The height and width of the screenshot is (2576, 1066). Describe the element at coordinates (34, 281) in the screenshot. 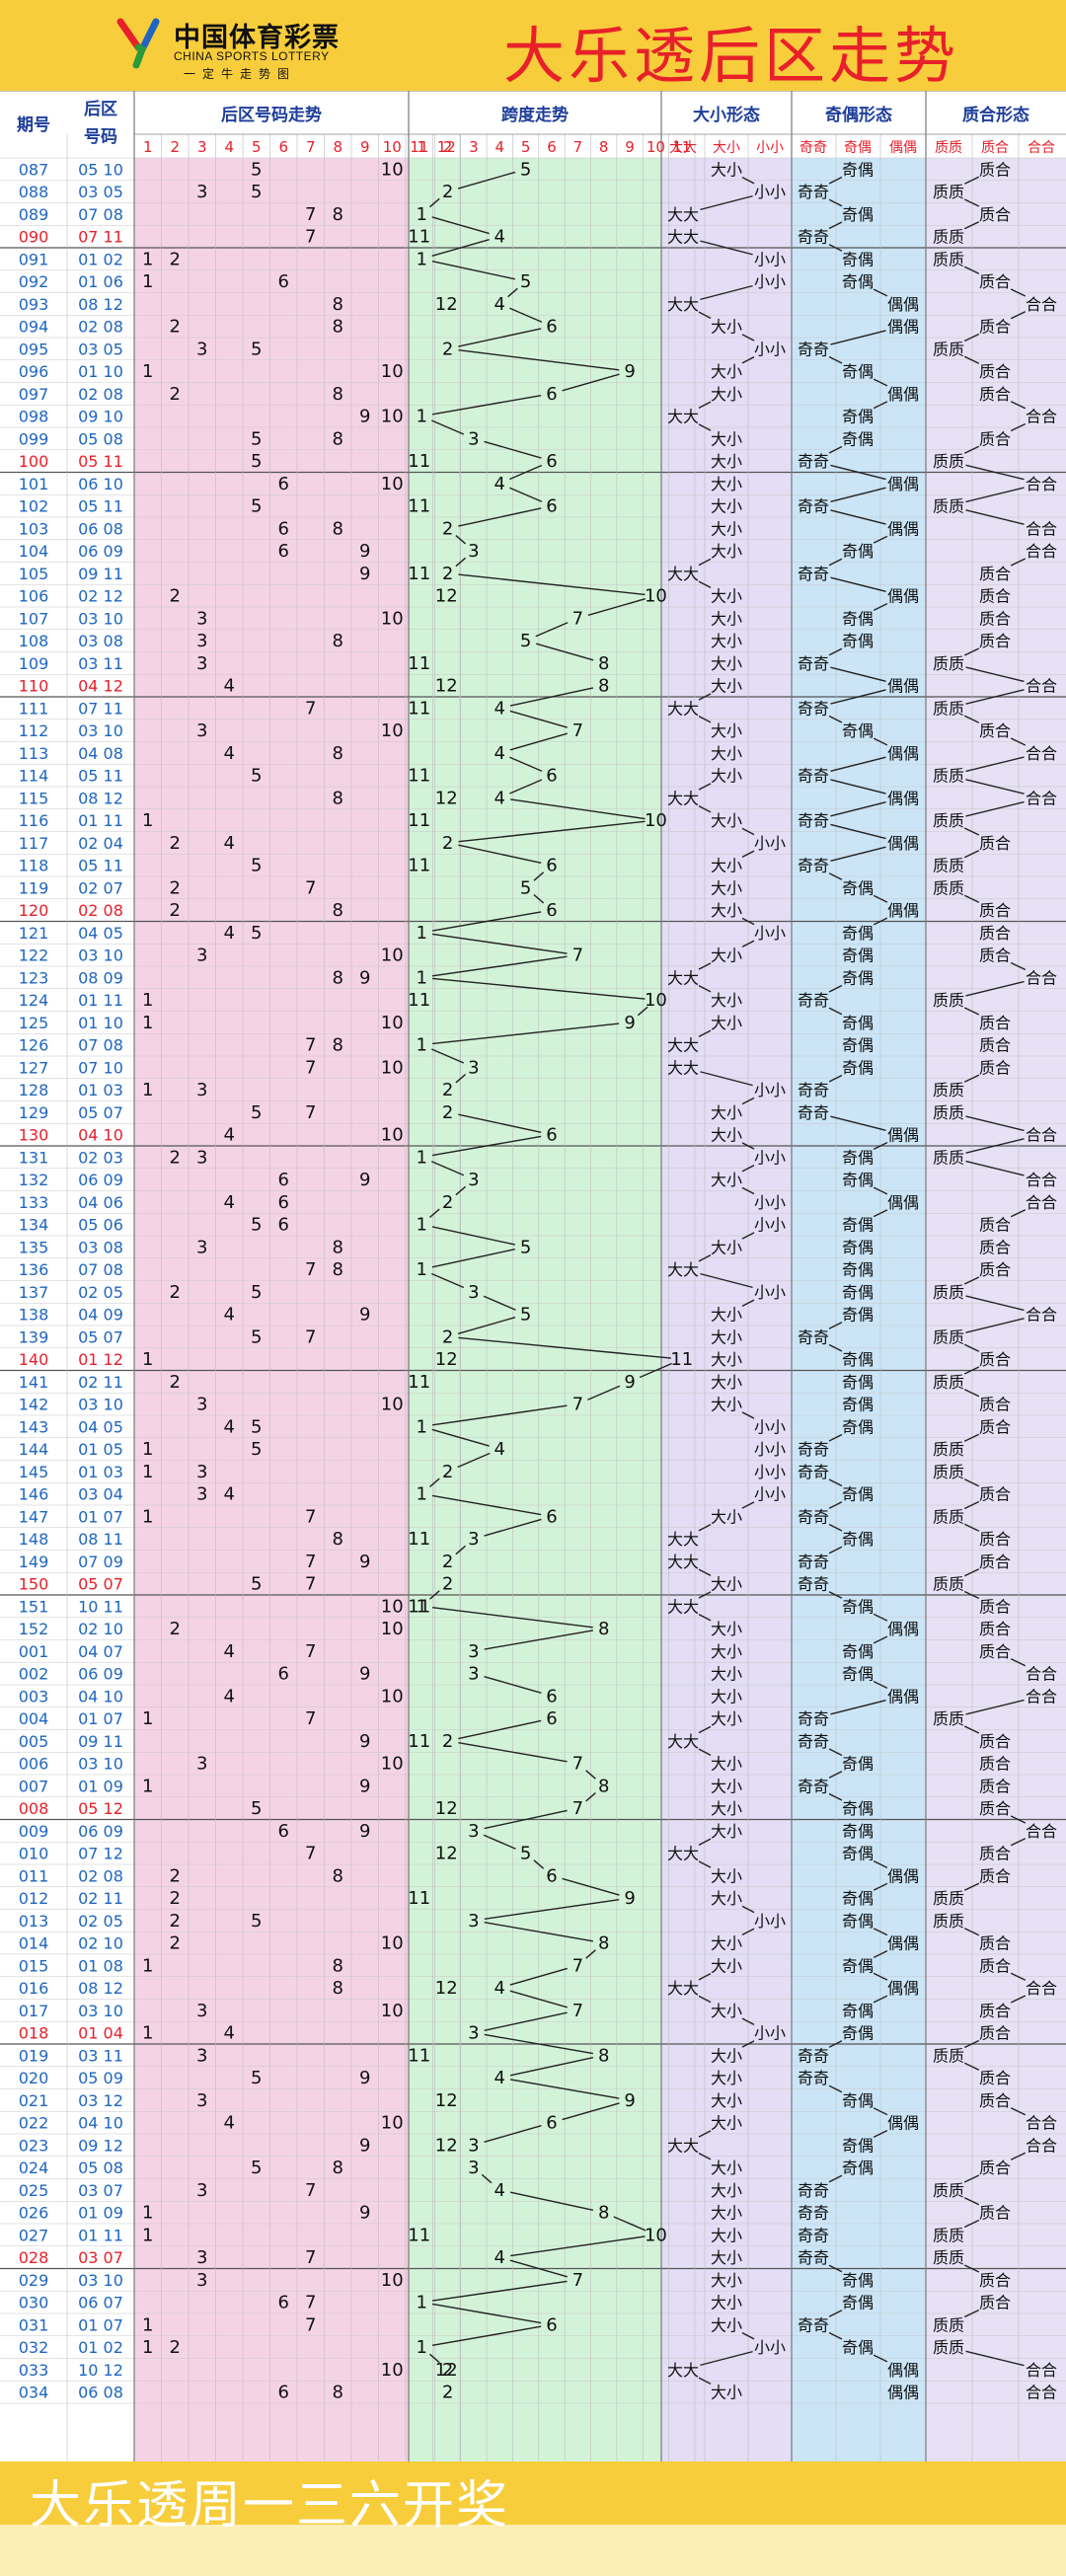

I see `issue-label: 092` at that location.